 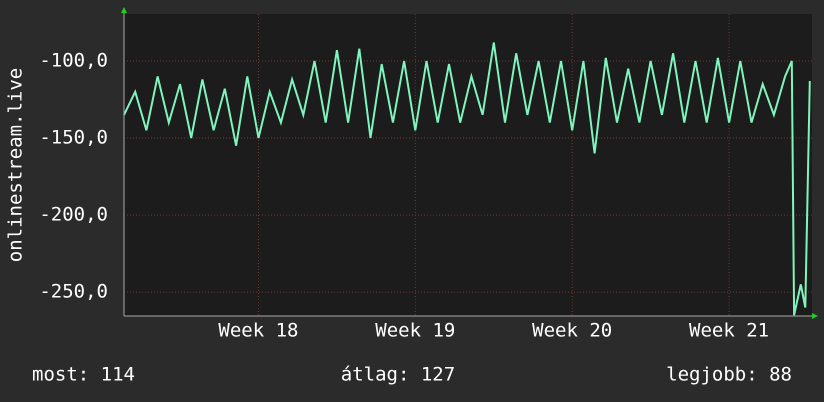 What do you see at coordinates (73, 138) in the screenshot?
I see `y-tick-label: -150,0` at bounding box center [73, 138].